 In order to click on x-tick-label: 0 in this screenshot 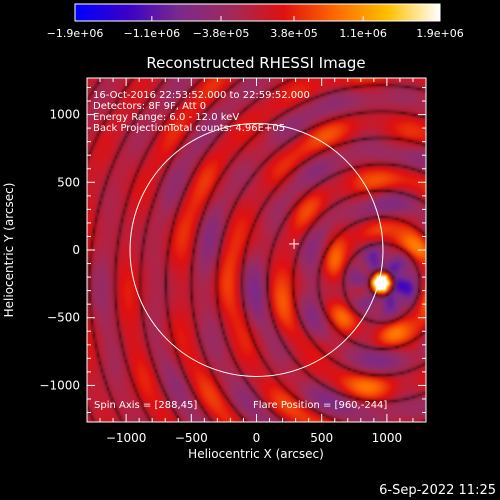, I will do `click(257, 438)`.